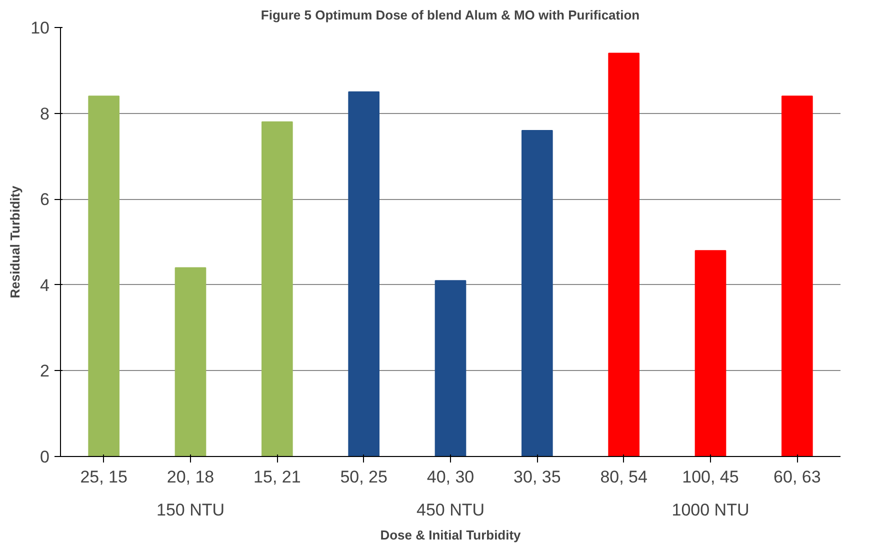 Image resolution: width=890 pixels, height=553 pixels. What do you see at coordinates (45, 457) in the screenshot?
I see `y-tick-label: 0` at bounding box center [45, 457].